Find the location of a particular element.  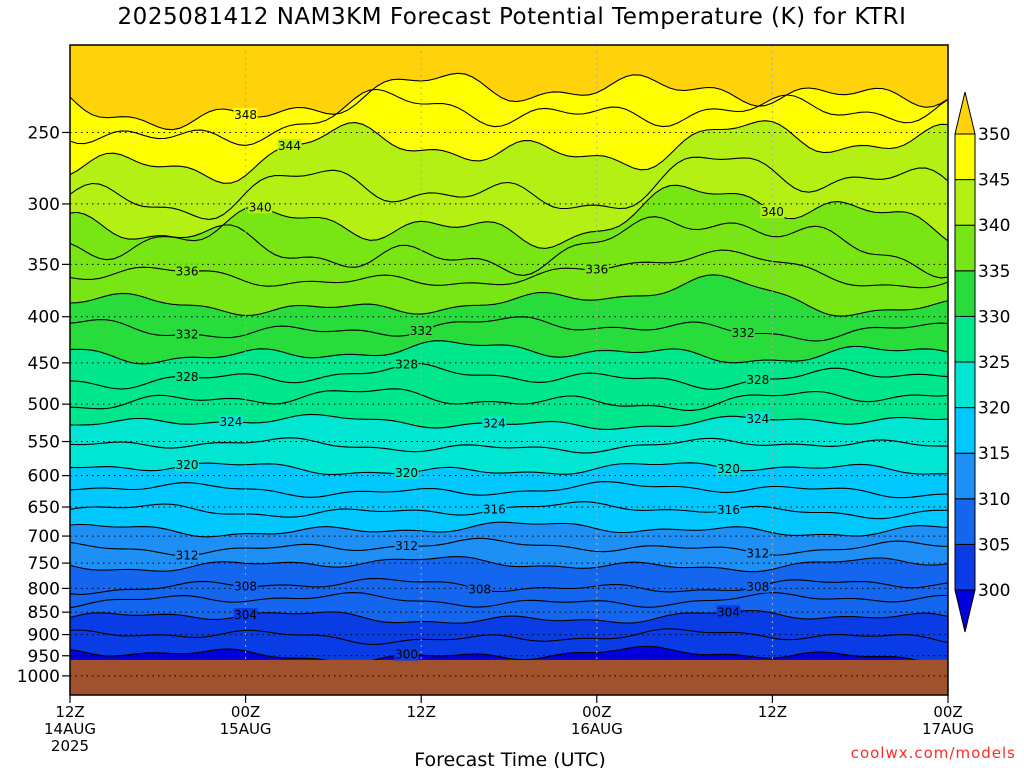

y-tick-label: 550 is located at coordinates (44, 443).